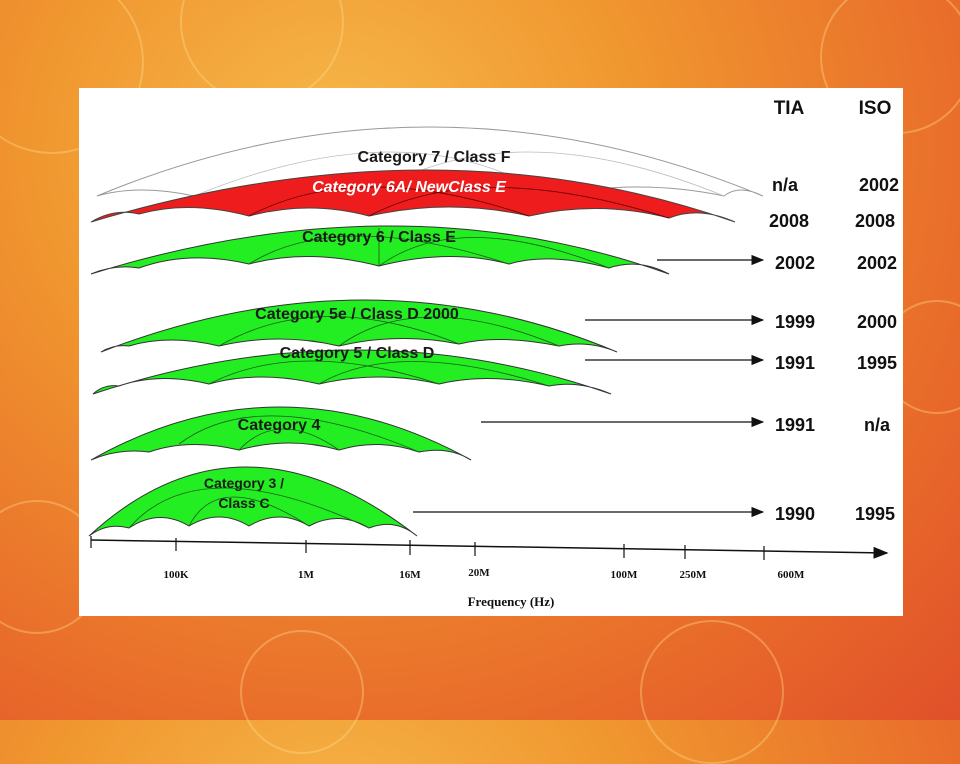 This screenshot has width=960, height=764. I want to click on iso-year: n/a, so click(877, 425).